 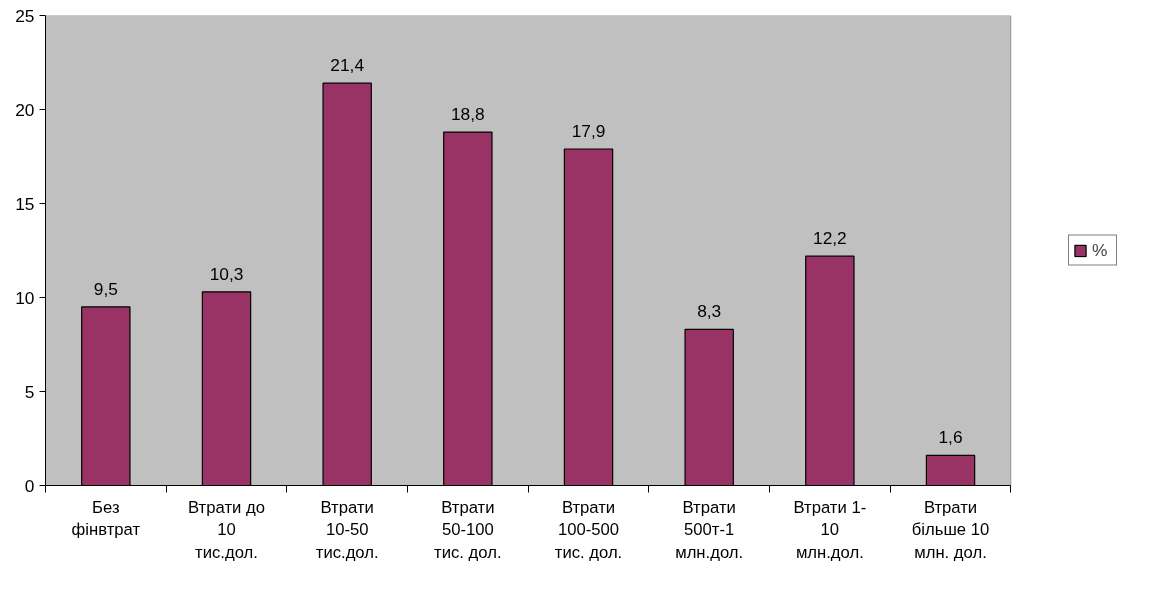 What do you see at coordinates (950, 437) in the screenshot?
I see `text: 1,6` at bounding box center [950, 437].